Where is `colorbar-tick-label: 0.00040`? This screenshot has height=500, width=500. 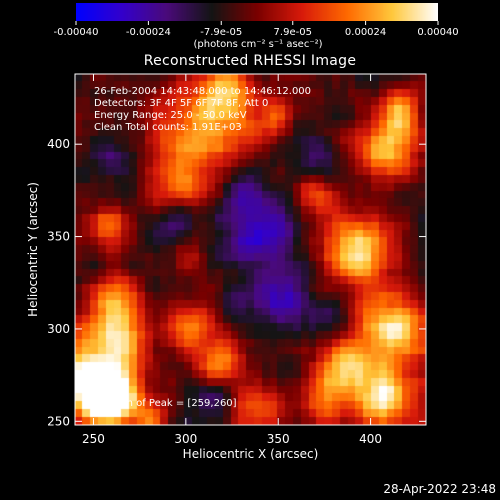 colorbar-tick-label: 0.00040 is located at coordinates (438, 32).